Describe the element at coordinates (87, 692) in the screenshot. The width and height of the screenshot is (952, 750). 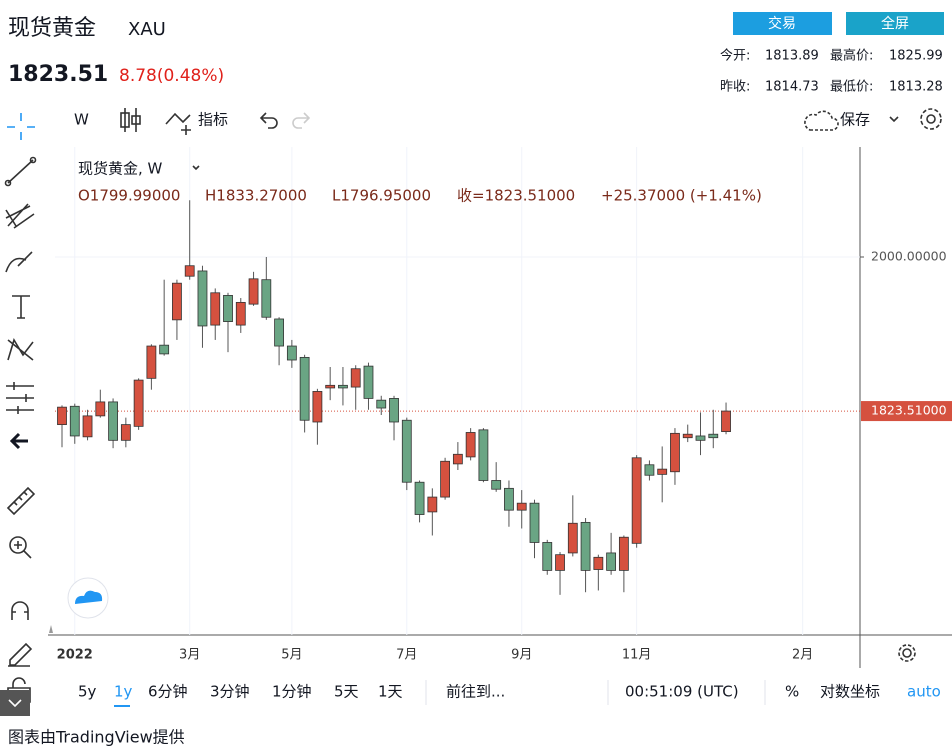
I see `range-button: 5y` at that location.